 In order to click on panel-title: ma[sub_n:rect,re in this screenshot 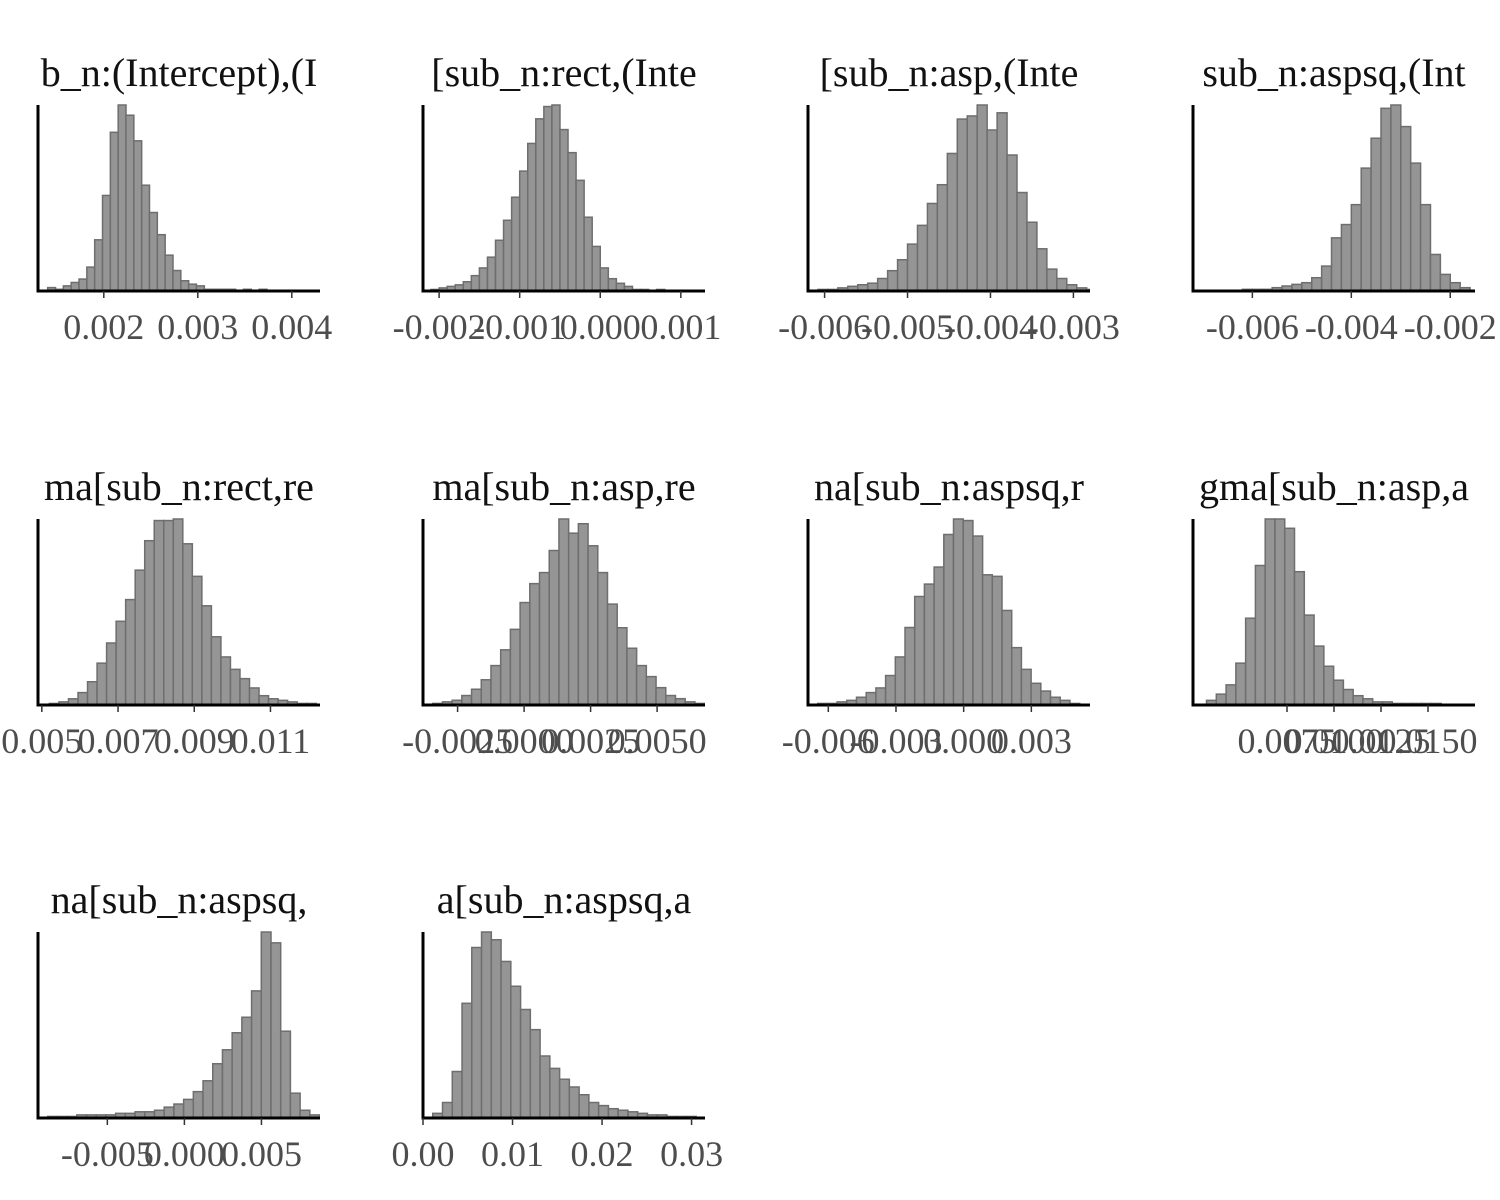, I will do `click(179, 486)`.